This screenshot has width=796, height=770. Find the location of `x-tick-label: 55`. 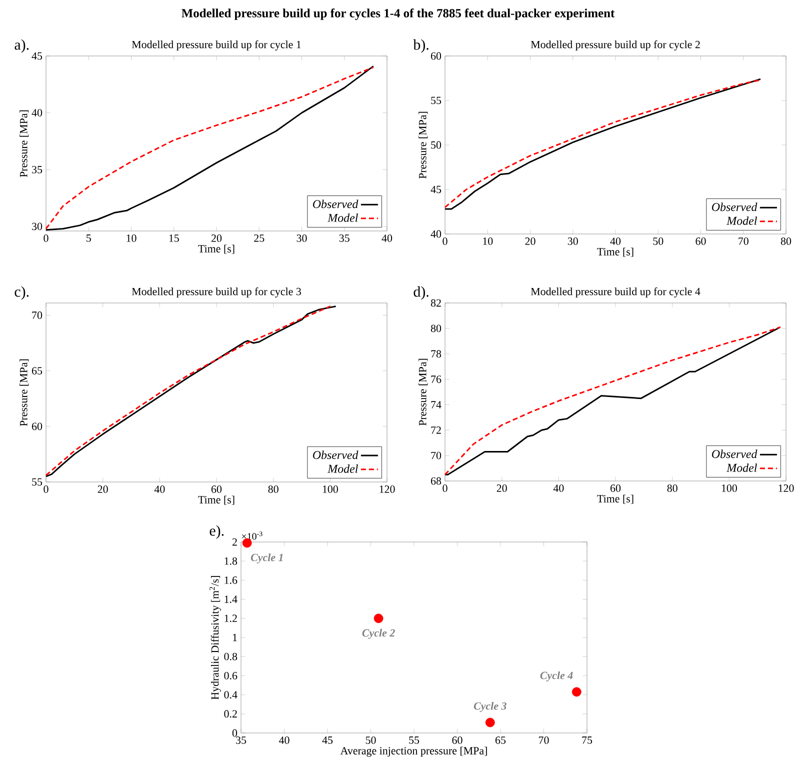

x-tick-label: 55 is located at coordinates (414, 740).